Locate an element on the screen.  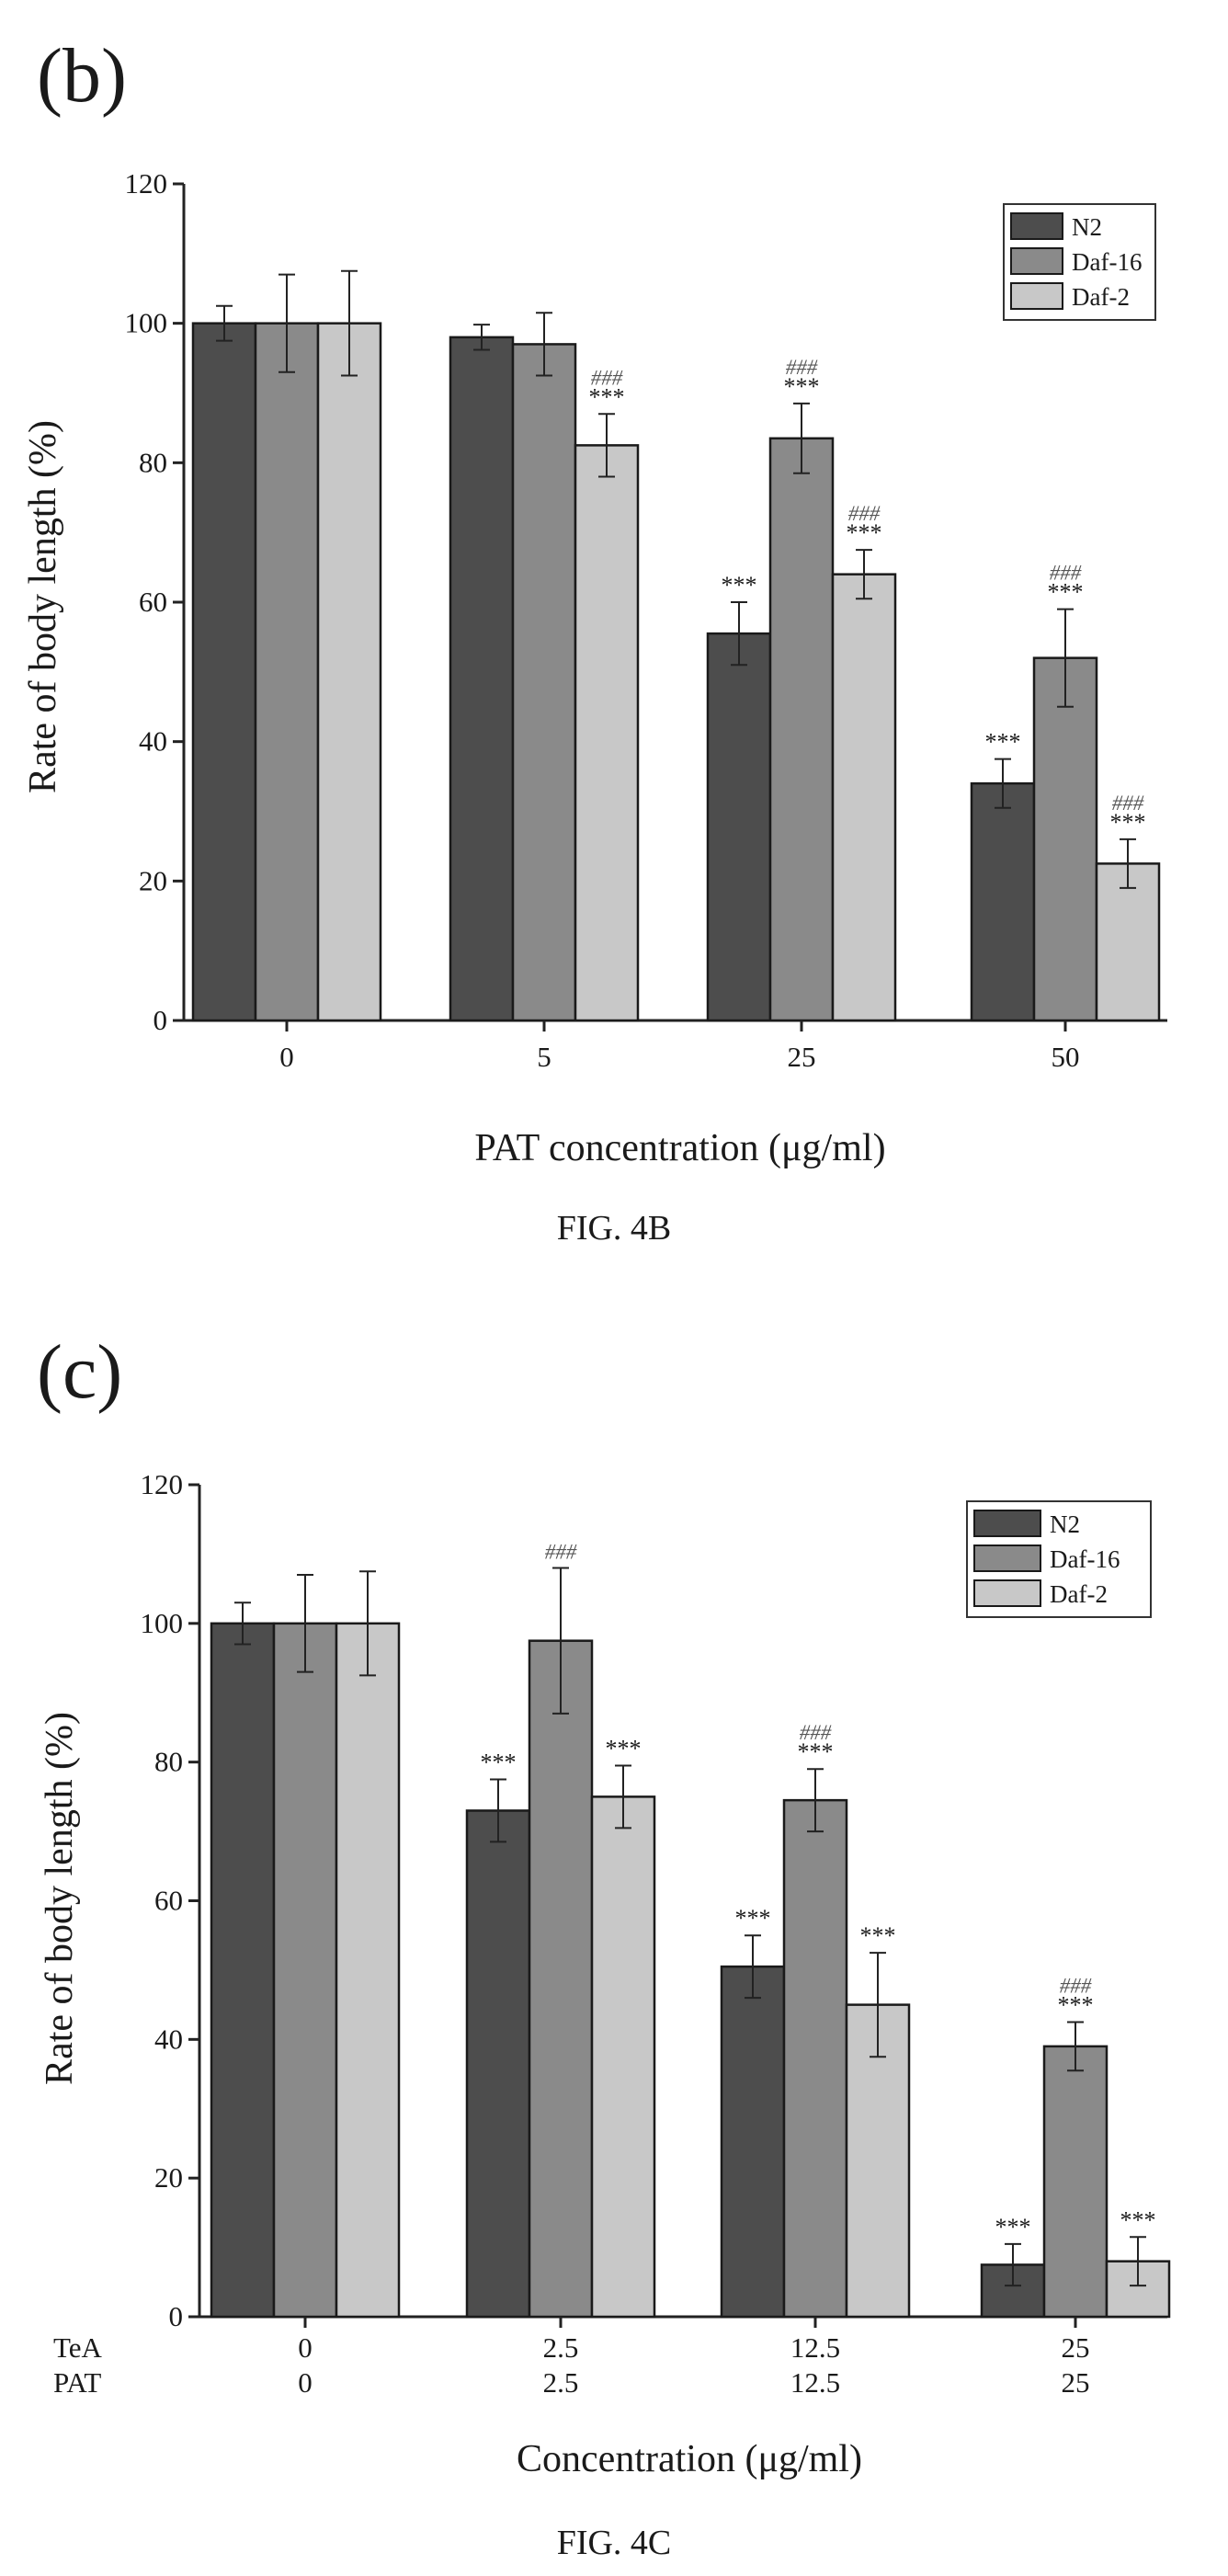
panel-b-y-tick-label: 20 is located at coordinates (153, 880).